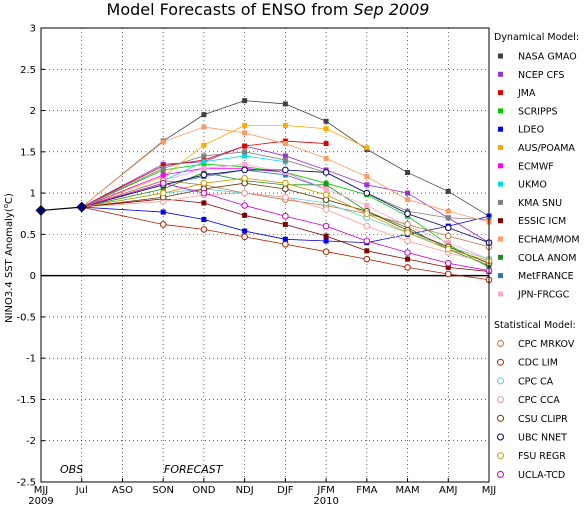 The height and width of the screenshot is (507, 585). I want to click on legend-label: MetFRANCE, so click(546, 276).